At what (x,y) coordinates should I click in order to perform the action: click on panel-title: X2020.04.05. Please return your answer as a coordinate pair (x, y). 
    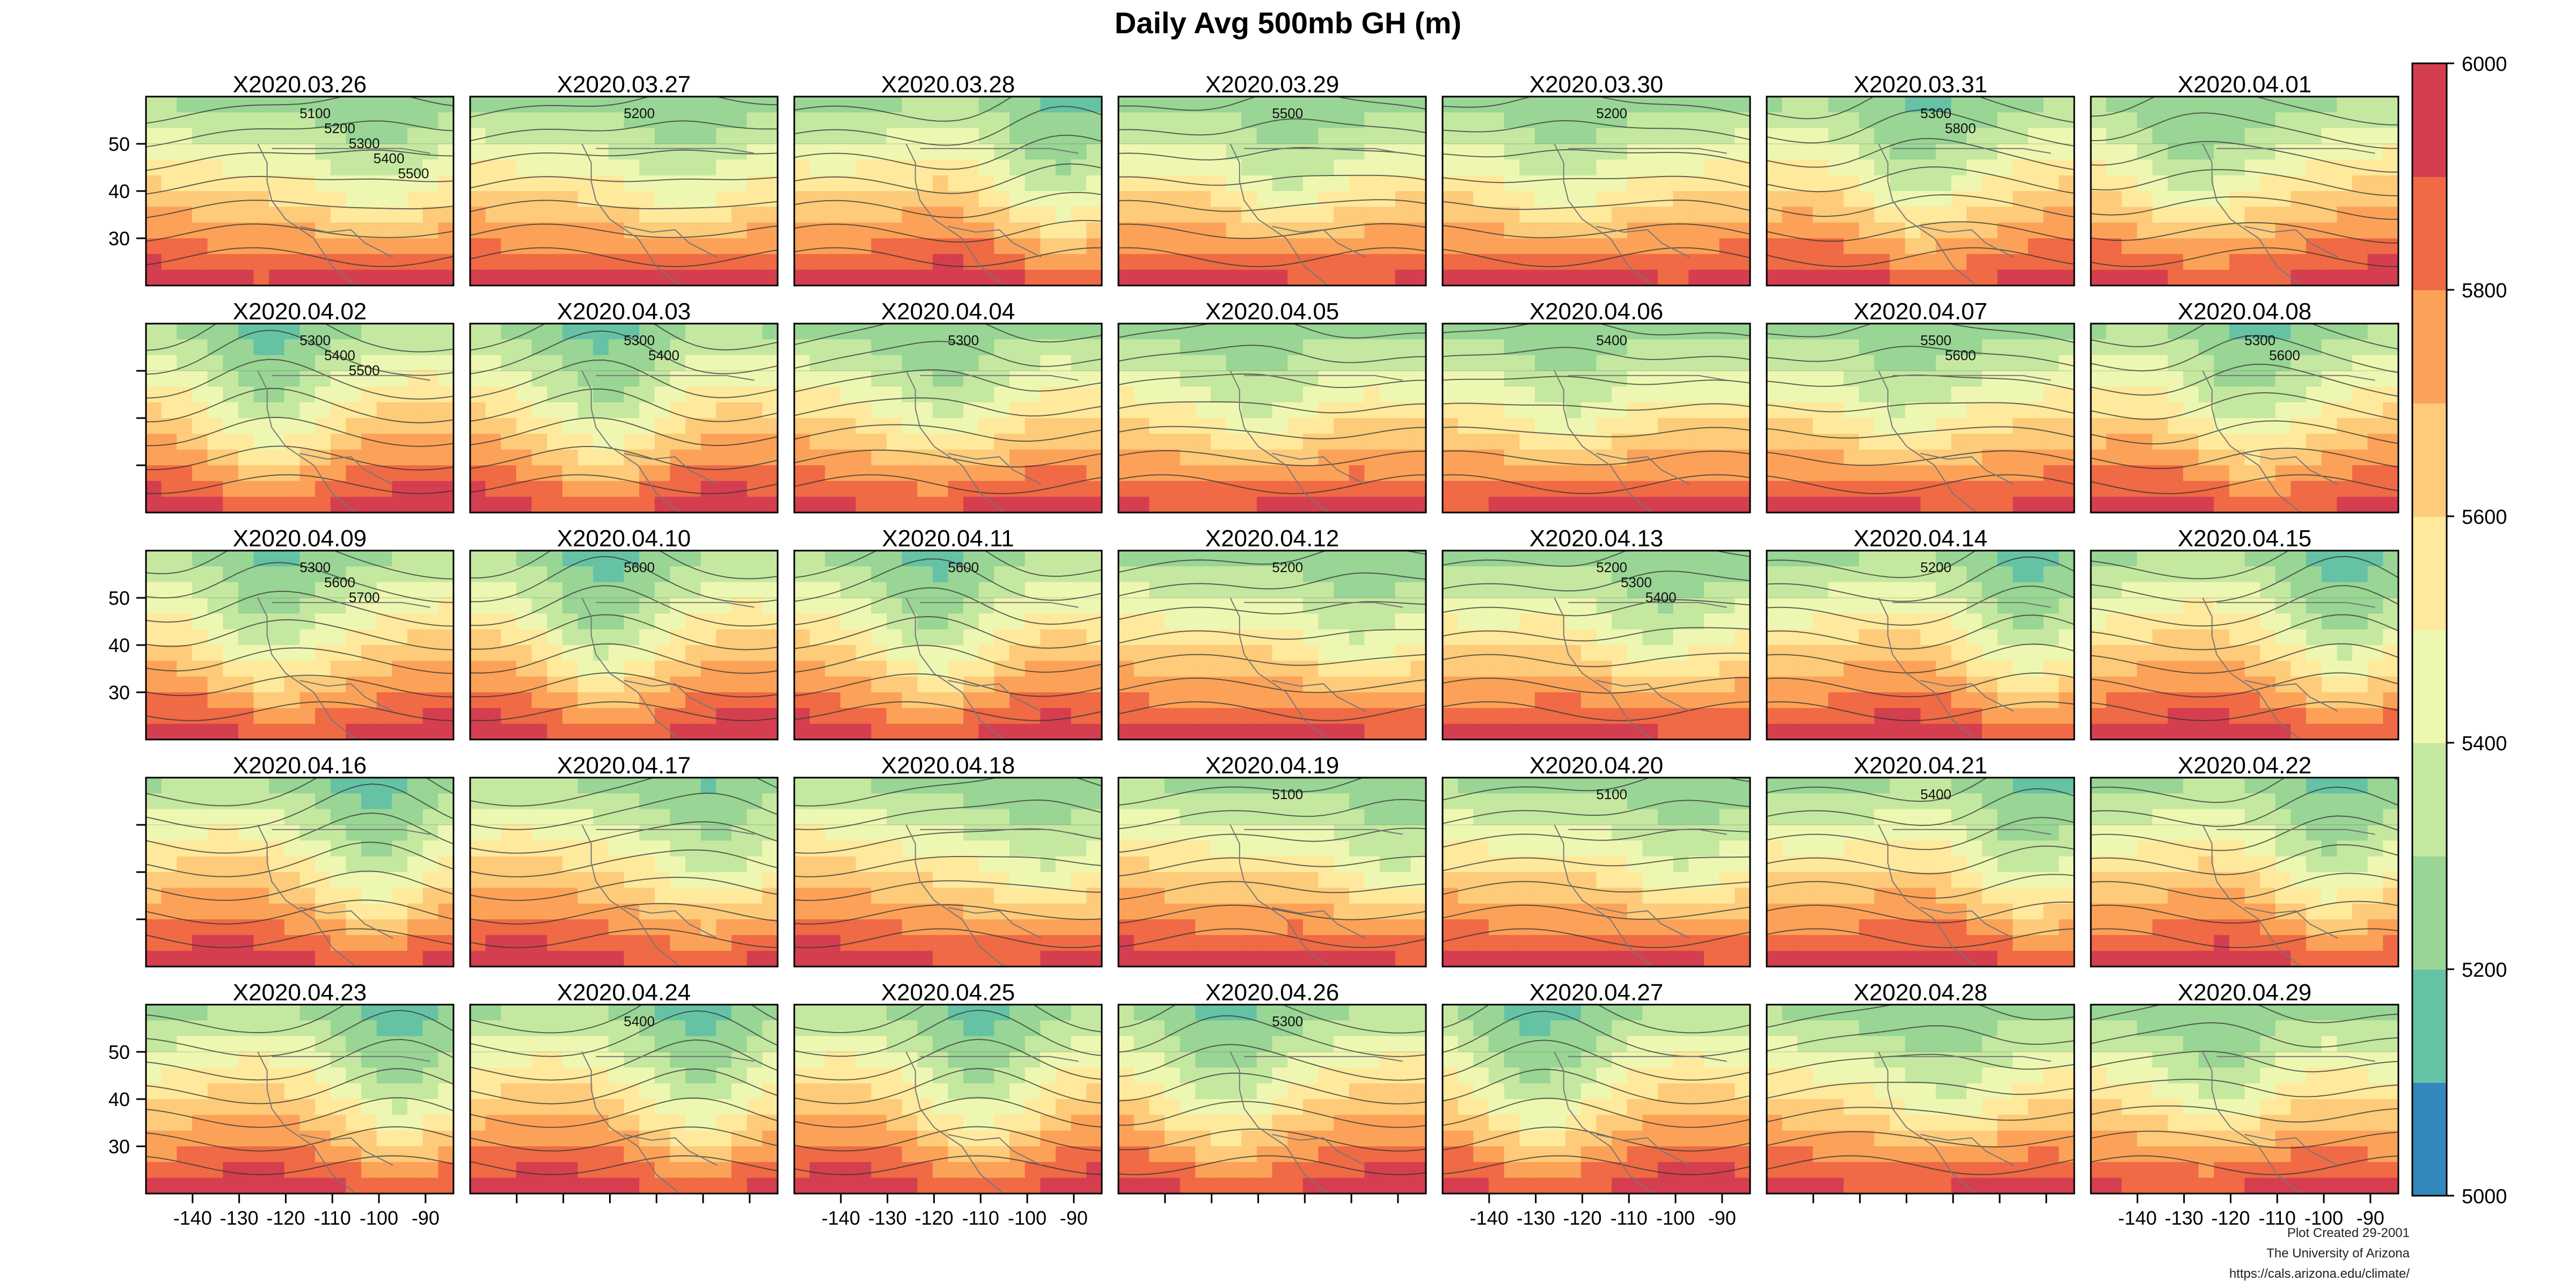
    Looking at the image, I should click on (1272, 311).